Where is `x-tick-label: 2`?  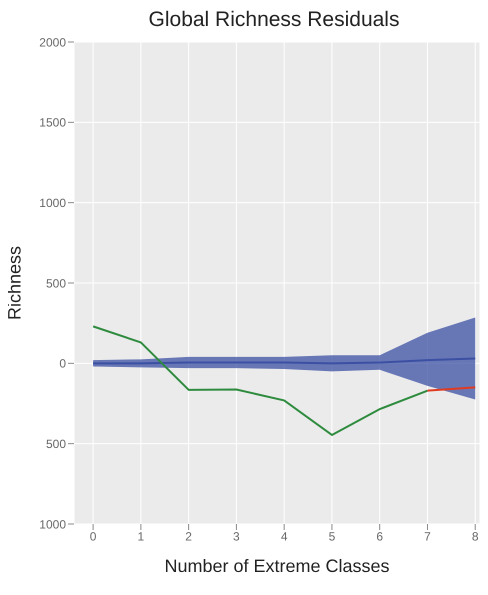
x-tick-label: 2 is located at coordinates (188, 537).